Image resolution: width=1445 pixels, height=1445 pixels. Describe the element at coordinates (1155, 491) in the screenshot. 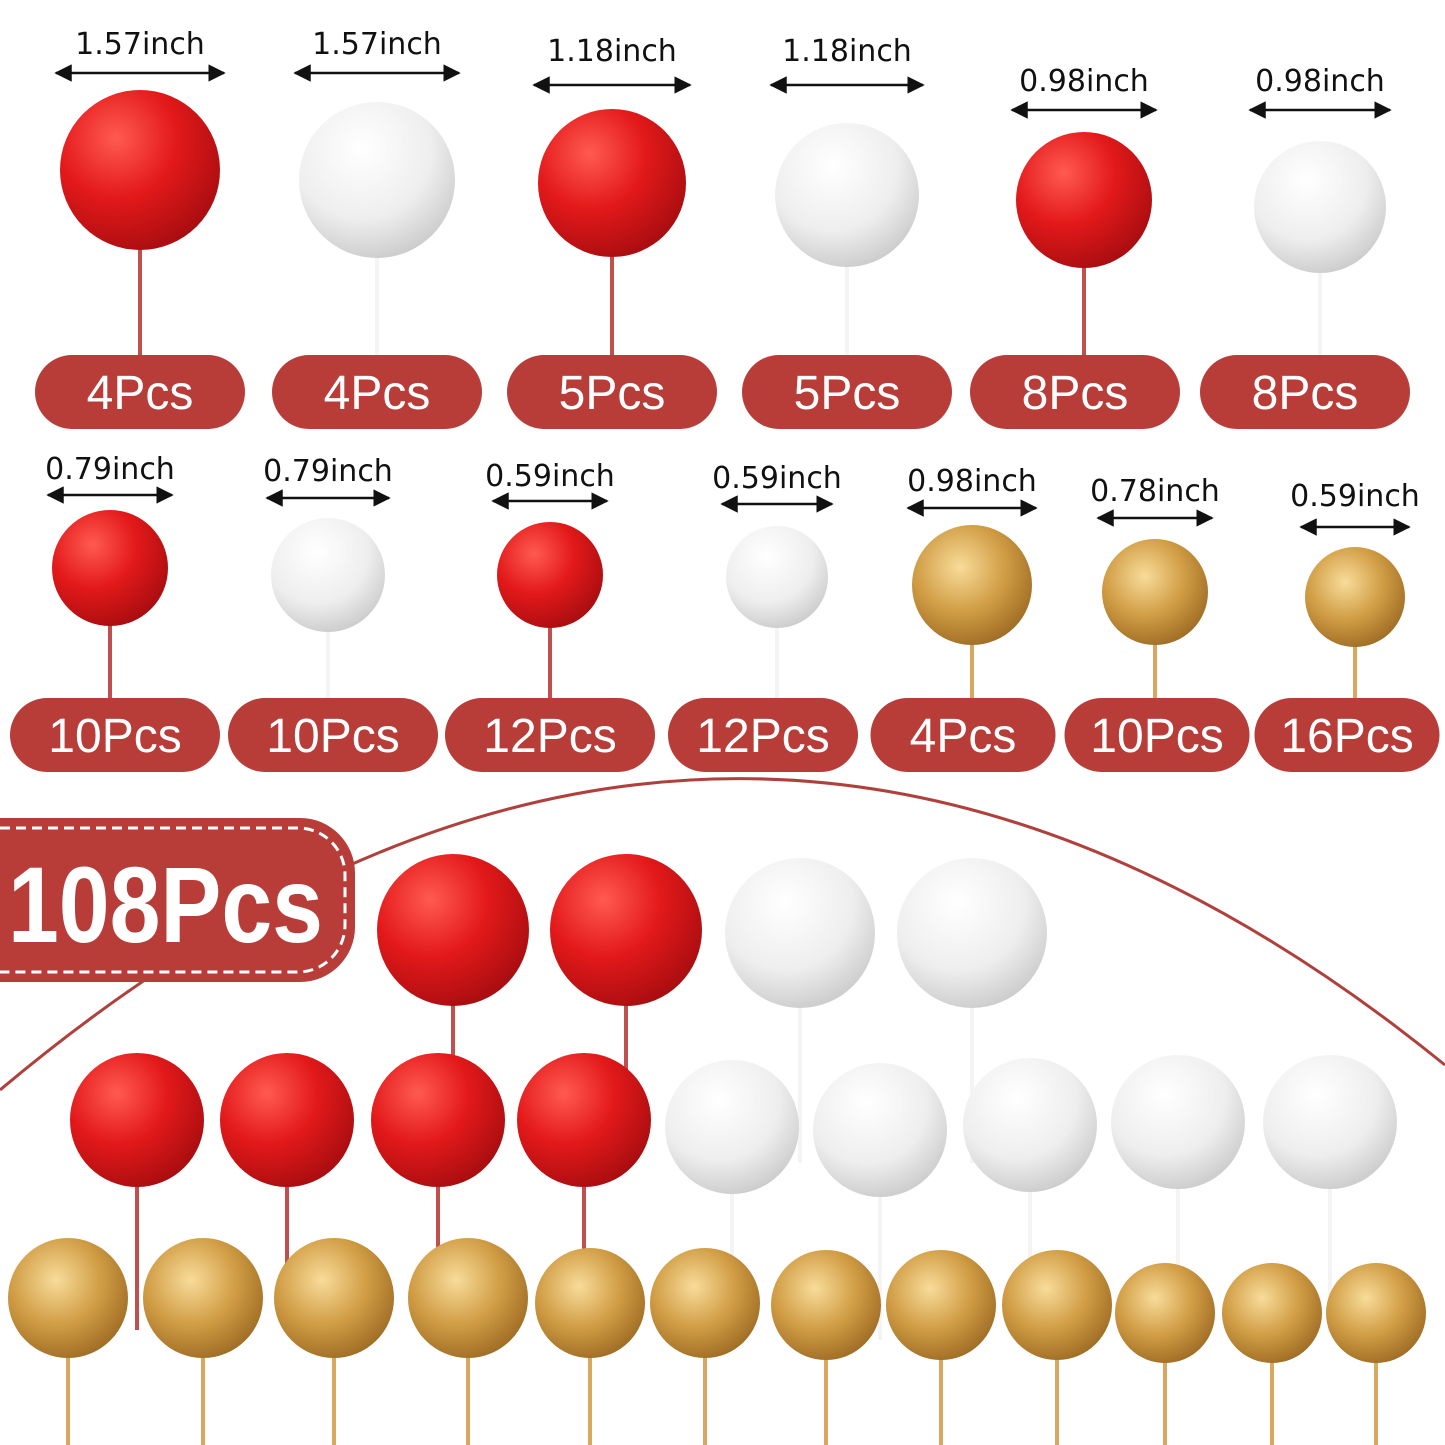

I see `size-label: 0.78inch` at that location.